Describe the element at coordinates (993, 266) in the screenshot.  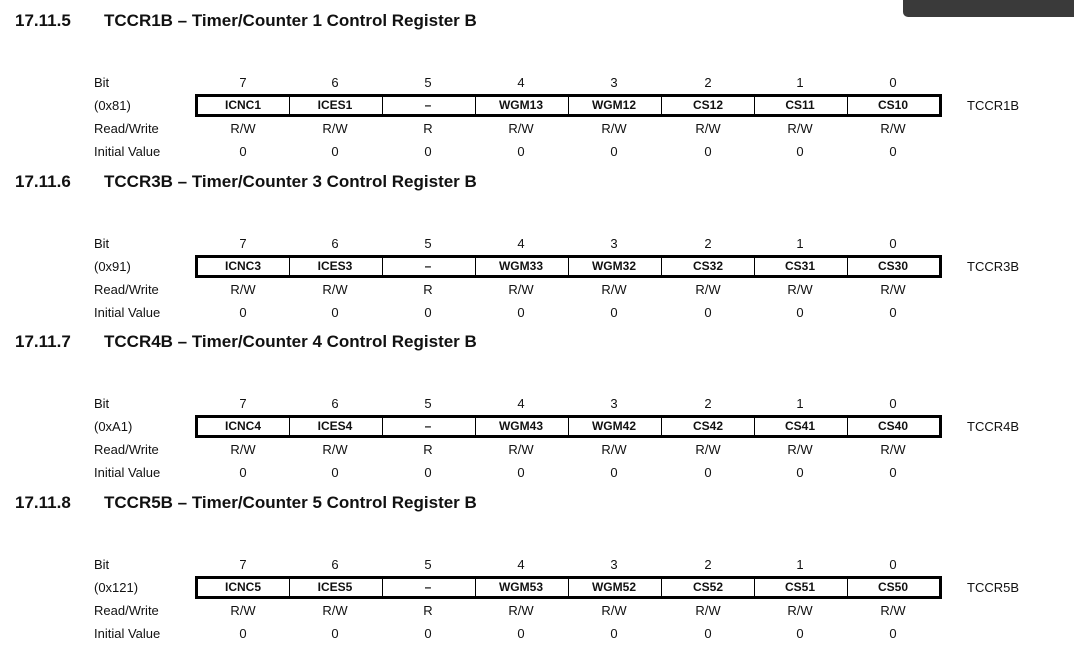
I see `register-name: TCCR3B` at that location.